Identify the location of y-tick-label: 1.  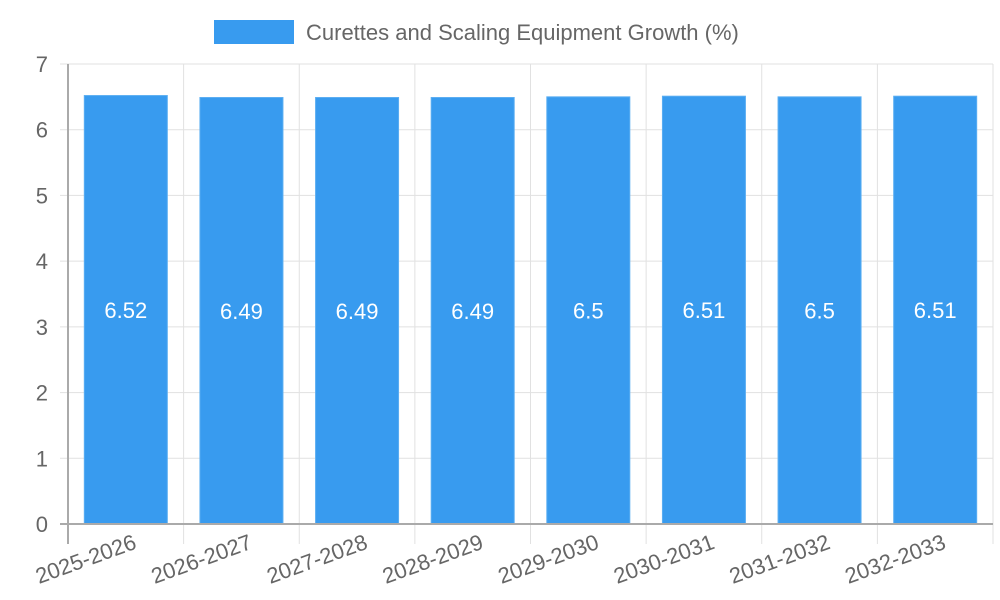
(42, 458).